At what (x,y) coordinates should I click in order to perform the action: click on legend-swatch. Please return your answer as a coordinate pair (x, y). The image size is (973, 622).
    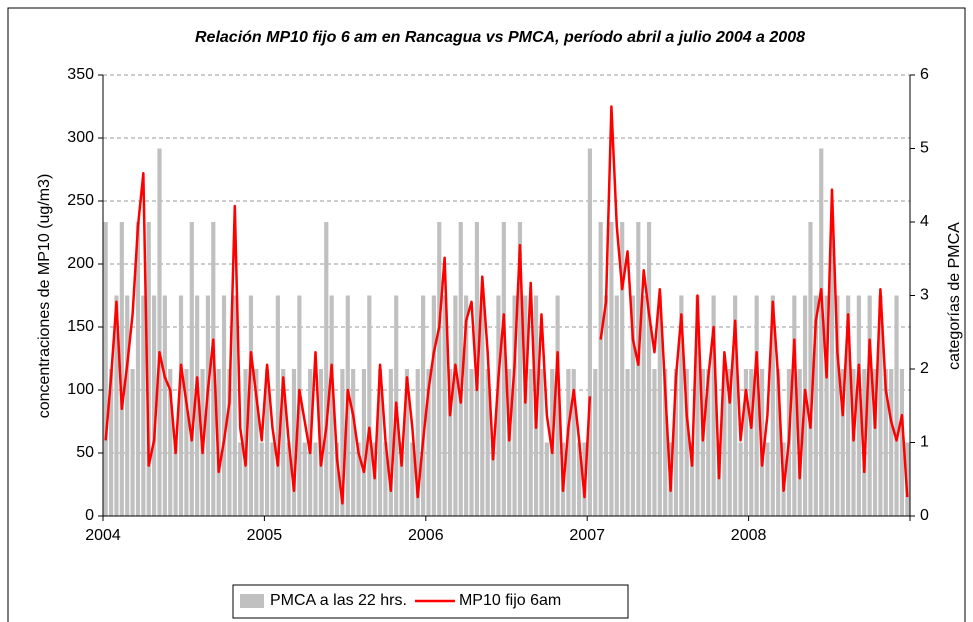
    Looking at the image, I should click on (252, 601).